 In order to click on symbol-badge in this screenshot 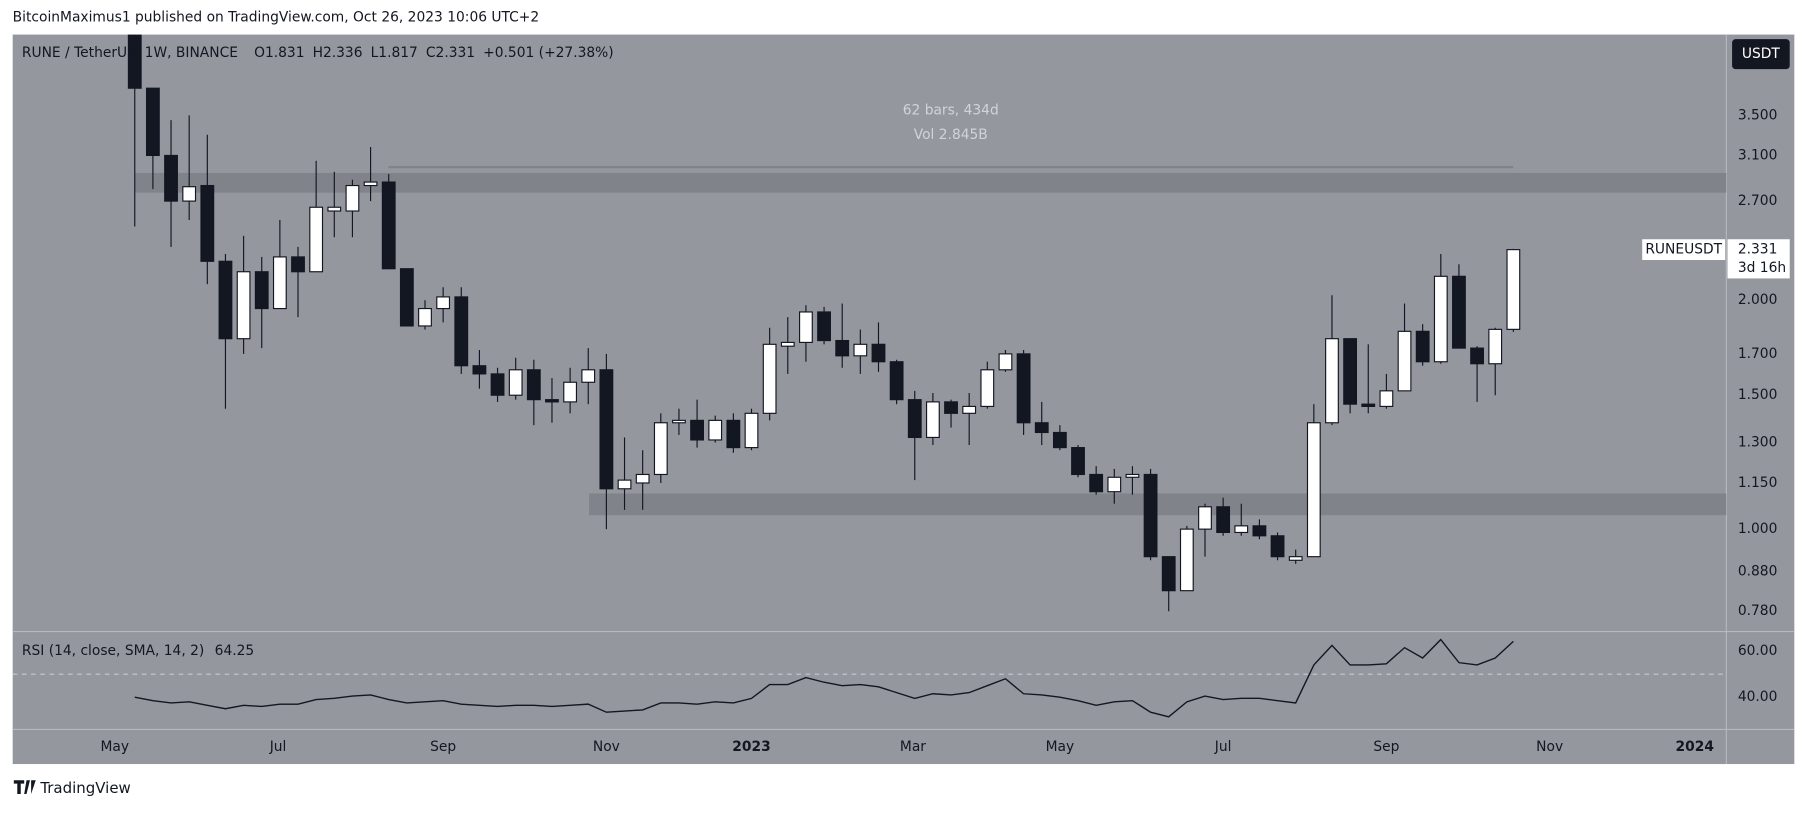, I will do `click(1684, 249)`.